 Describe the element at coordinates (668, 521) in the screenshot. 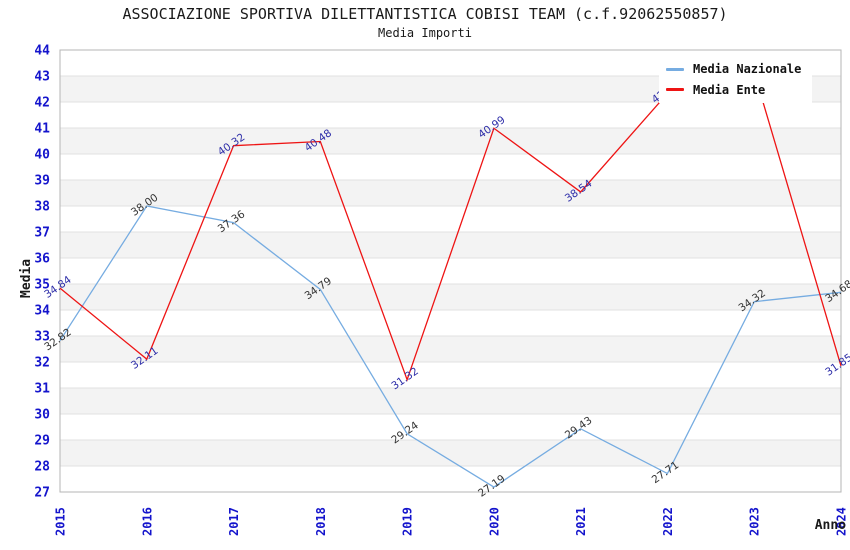

I see `x-tick-label: 2022` at that location.